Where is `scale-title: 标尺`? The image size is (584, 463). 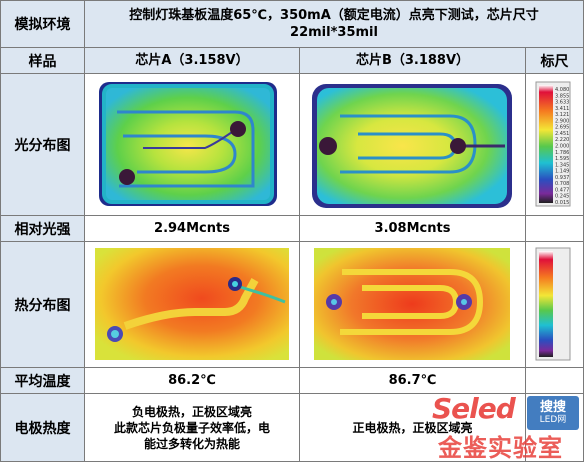
scale-title: 标尺 is located at coordinates (554, 61).